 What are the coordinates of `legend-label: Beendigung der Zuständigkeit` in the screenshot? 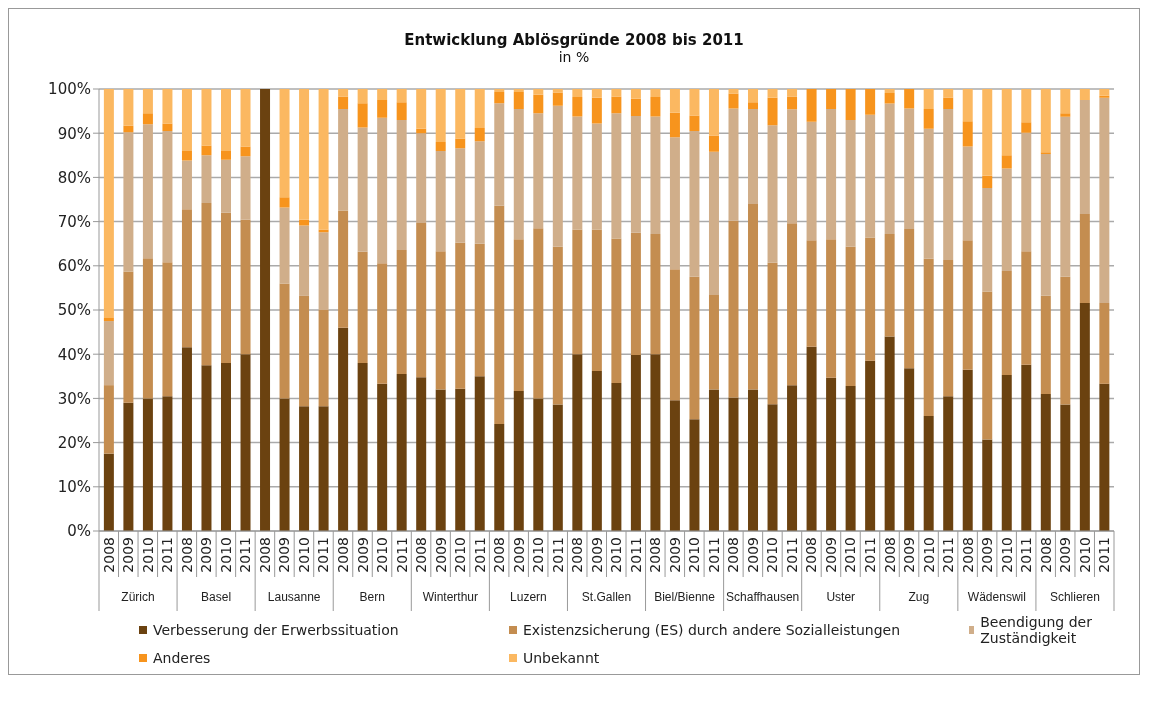 It's located at (1036, 630).